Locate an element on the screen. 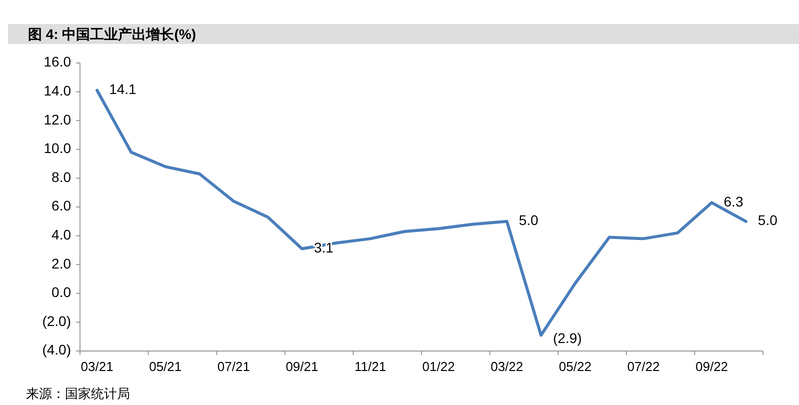 The width and height of the screenshot is (799, 405). x-tick-label: 05/22 is located at coordinates (575, 366).